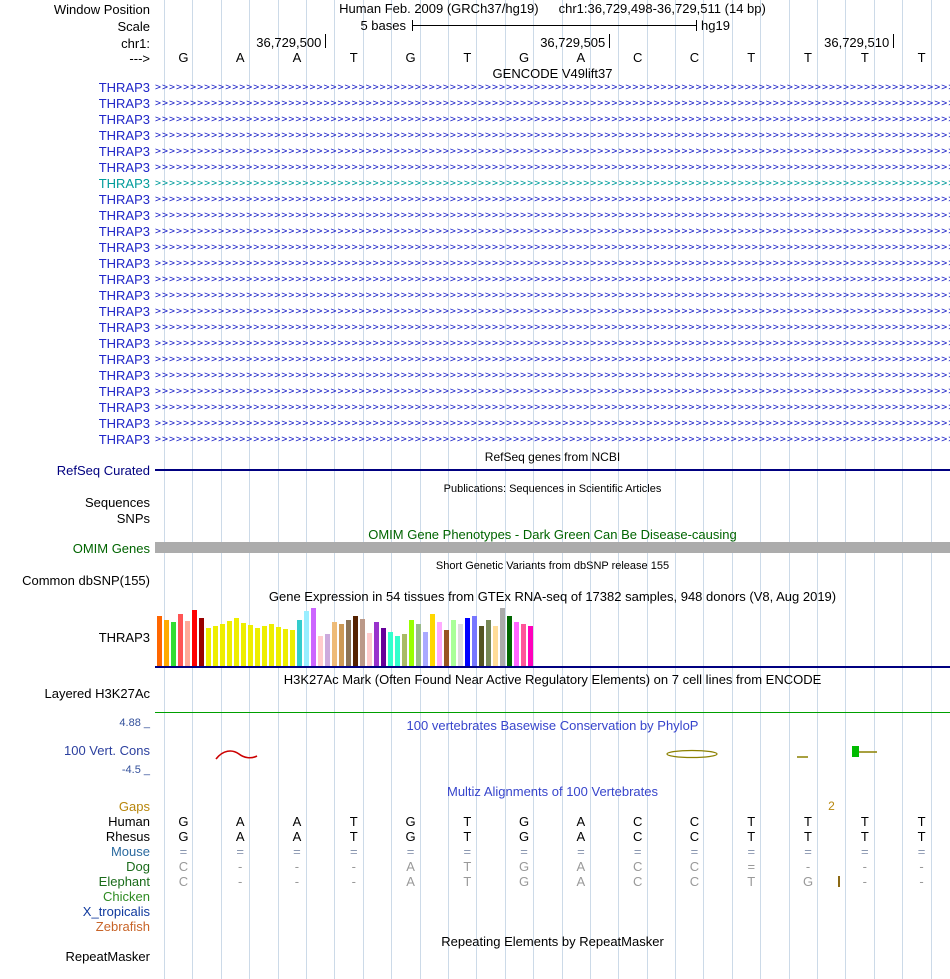  What do you see at coordinates (134, 806) in the screenshot?
I see `multiz-label-gaps: Gaps` at bounding box center [134, 806].